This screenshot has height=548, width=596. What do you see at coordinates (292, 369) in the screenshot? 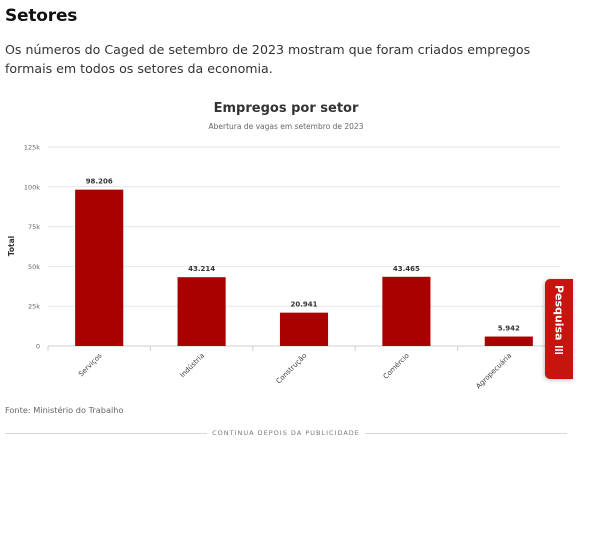
I see `x-tick-label: Construção` at bounding box center [292, 369].